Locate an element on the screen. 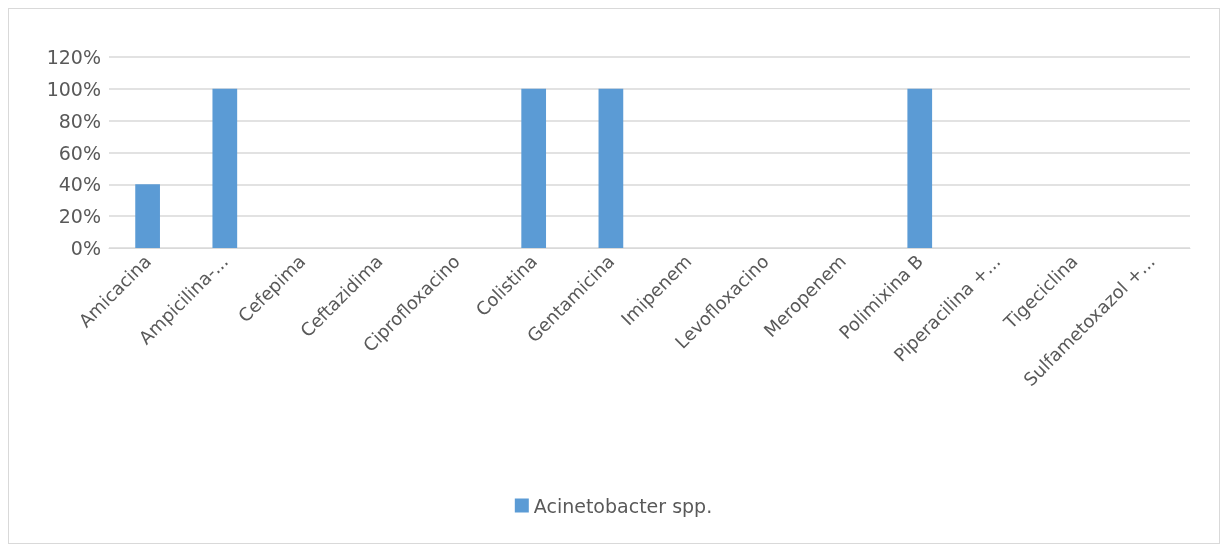 The width and height of the screenshot is (1230, 554). y-tick-label: 0% is located at coordinates (85, 248).